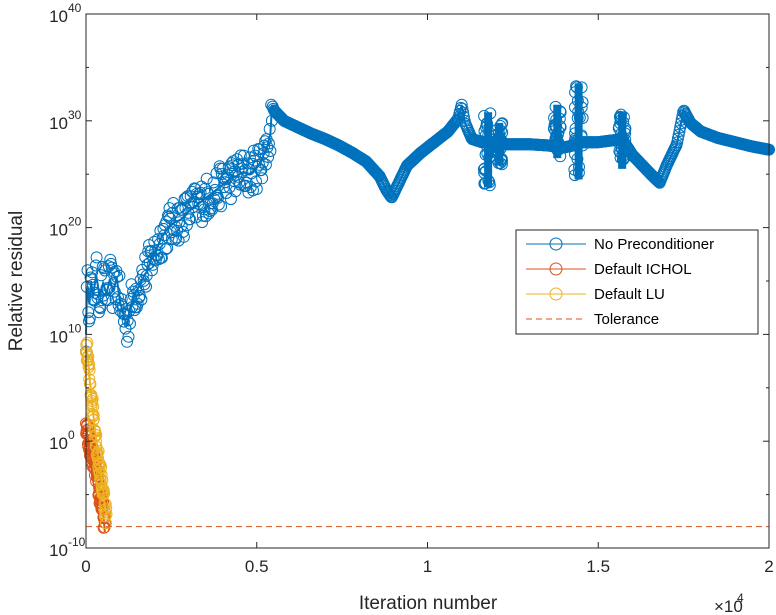  I want to click on y-tick-label: 10 0, so click(62, 440).